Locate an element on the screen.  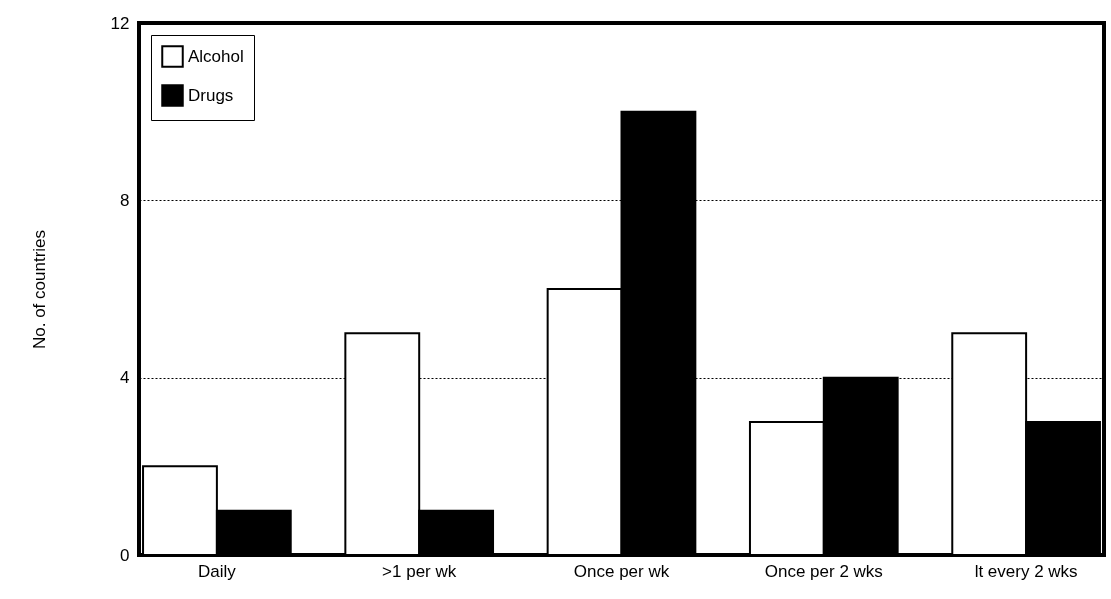
x-tick-label: Once per 2 wks is located at coordinates (823, 571).